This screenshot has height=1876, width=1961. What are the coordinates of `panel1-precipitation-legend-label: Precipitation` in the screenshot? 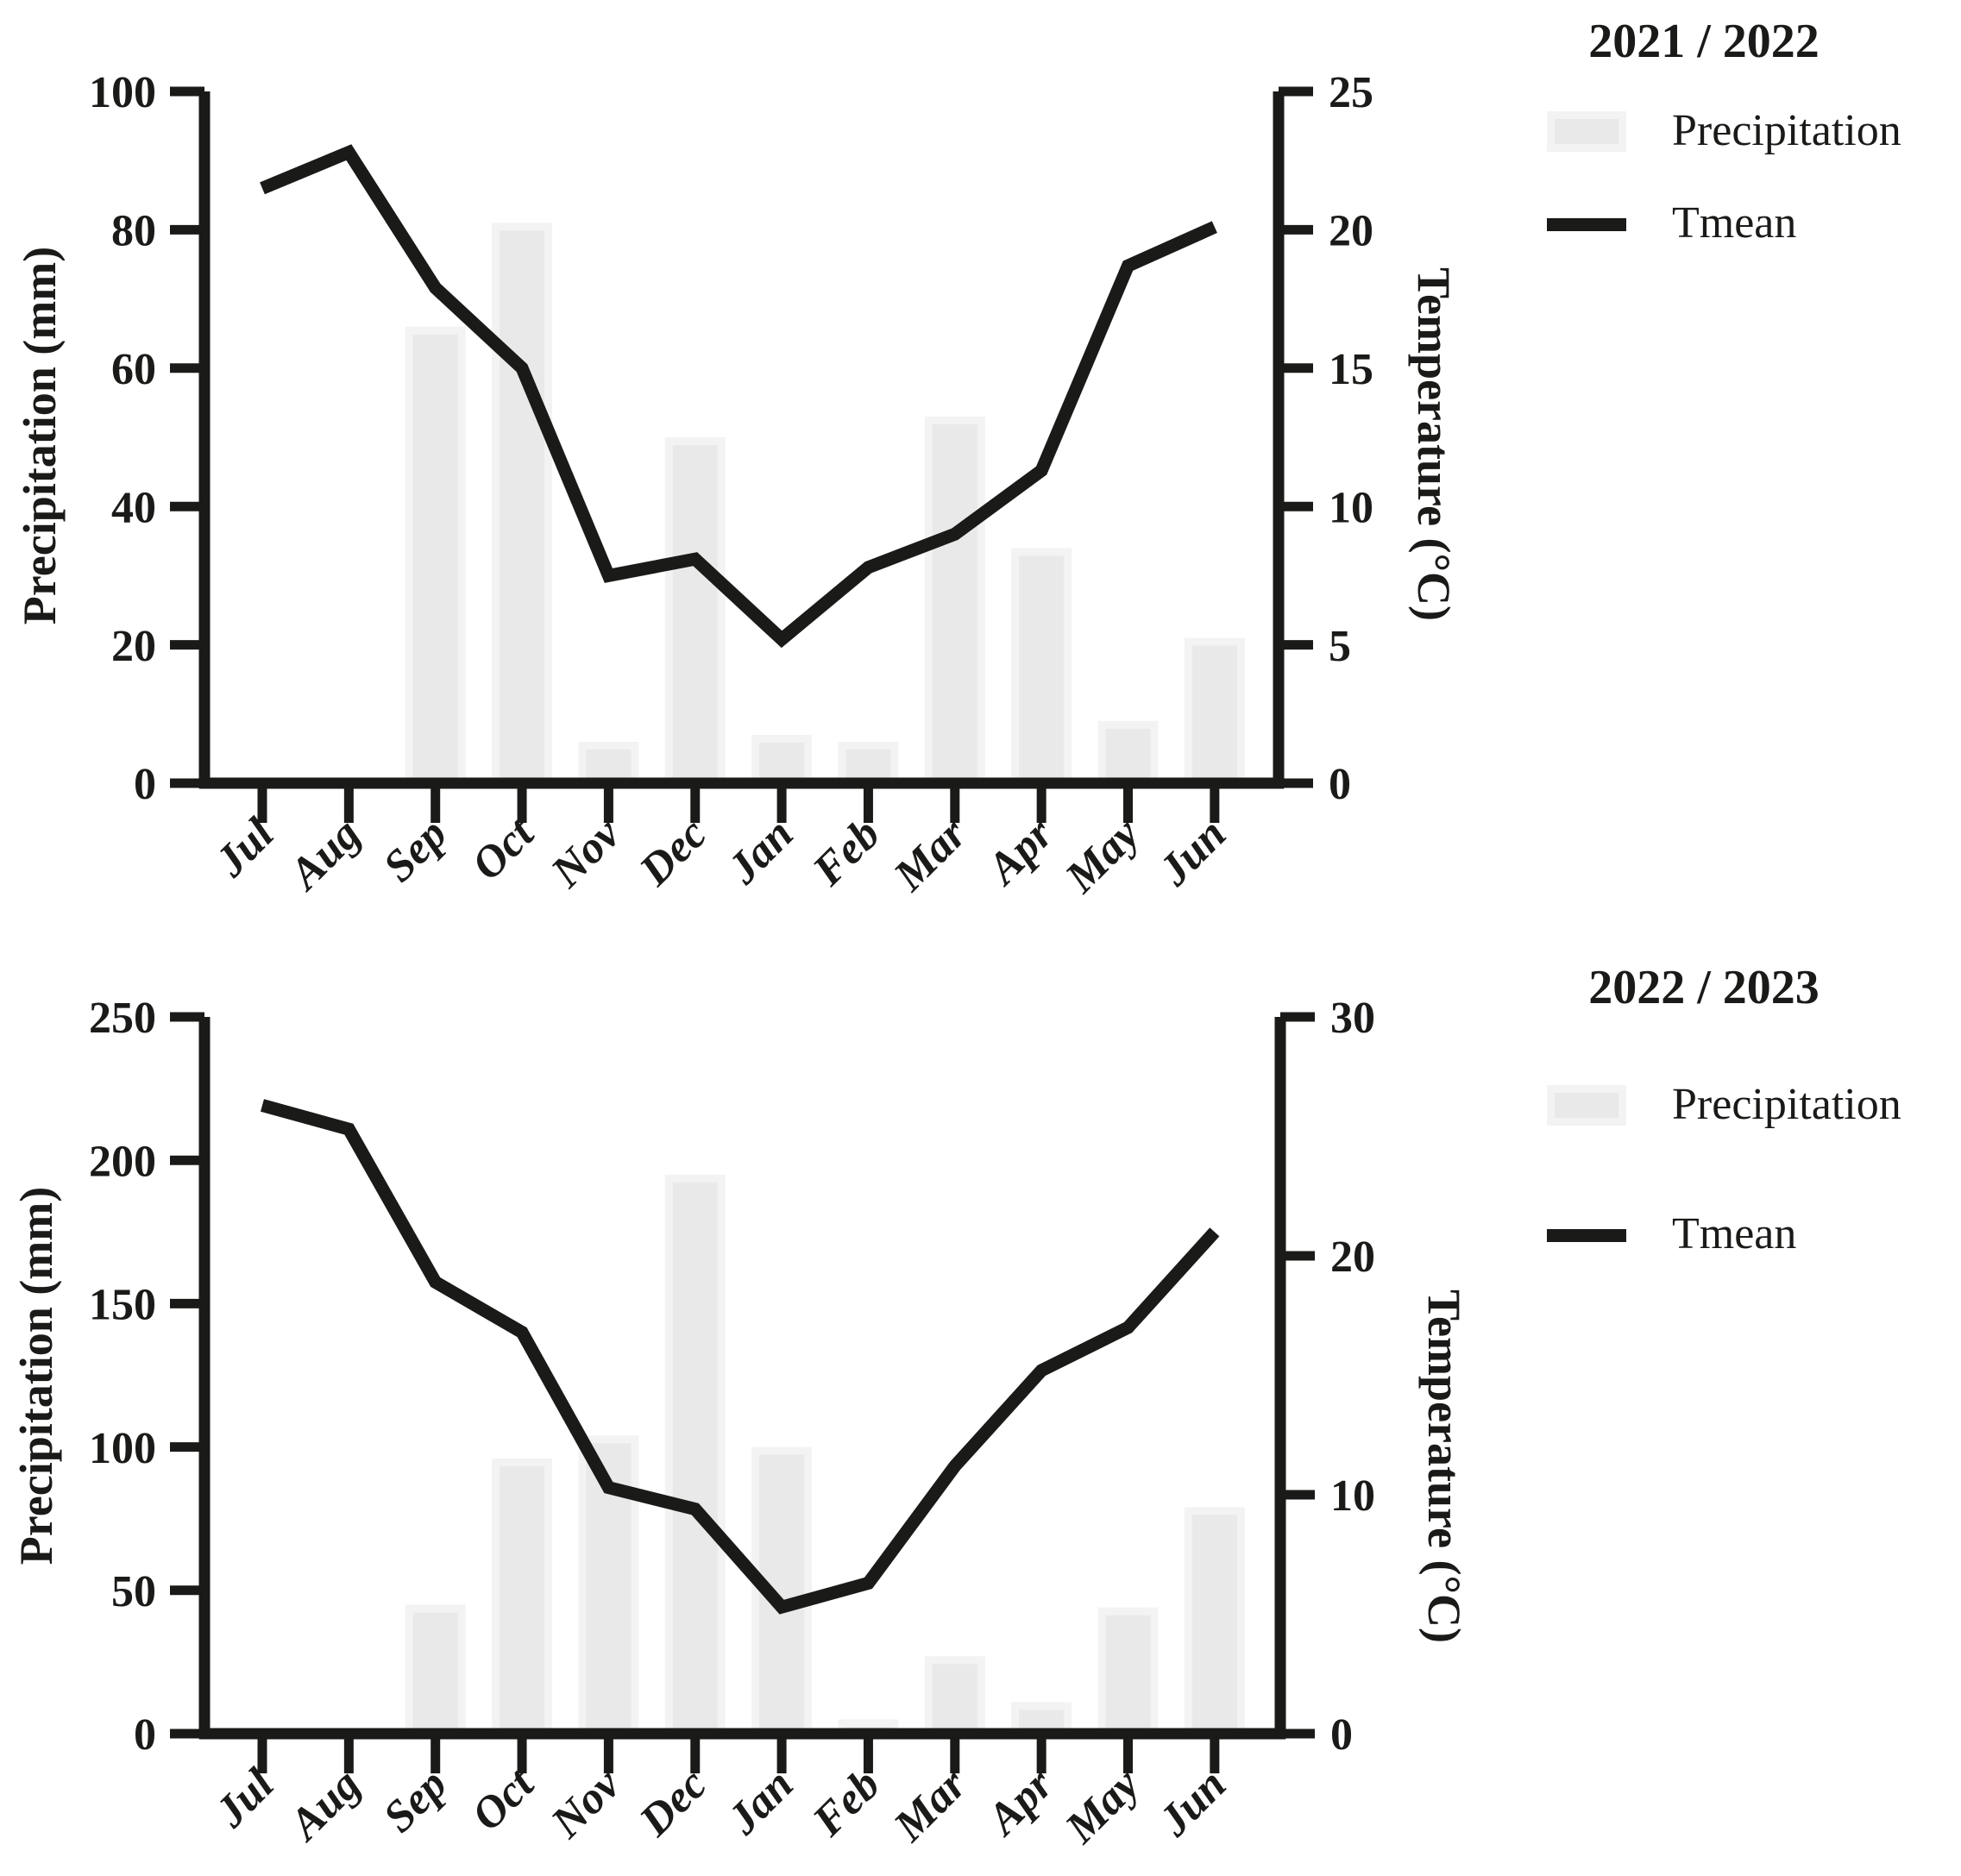 It's located at (1786, 130).